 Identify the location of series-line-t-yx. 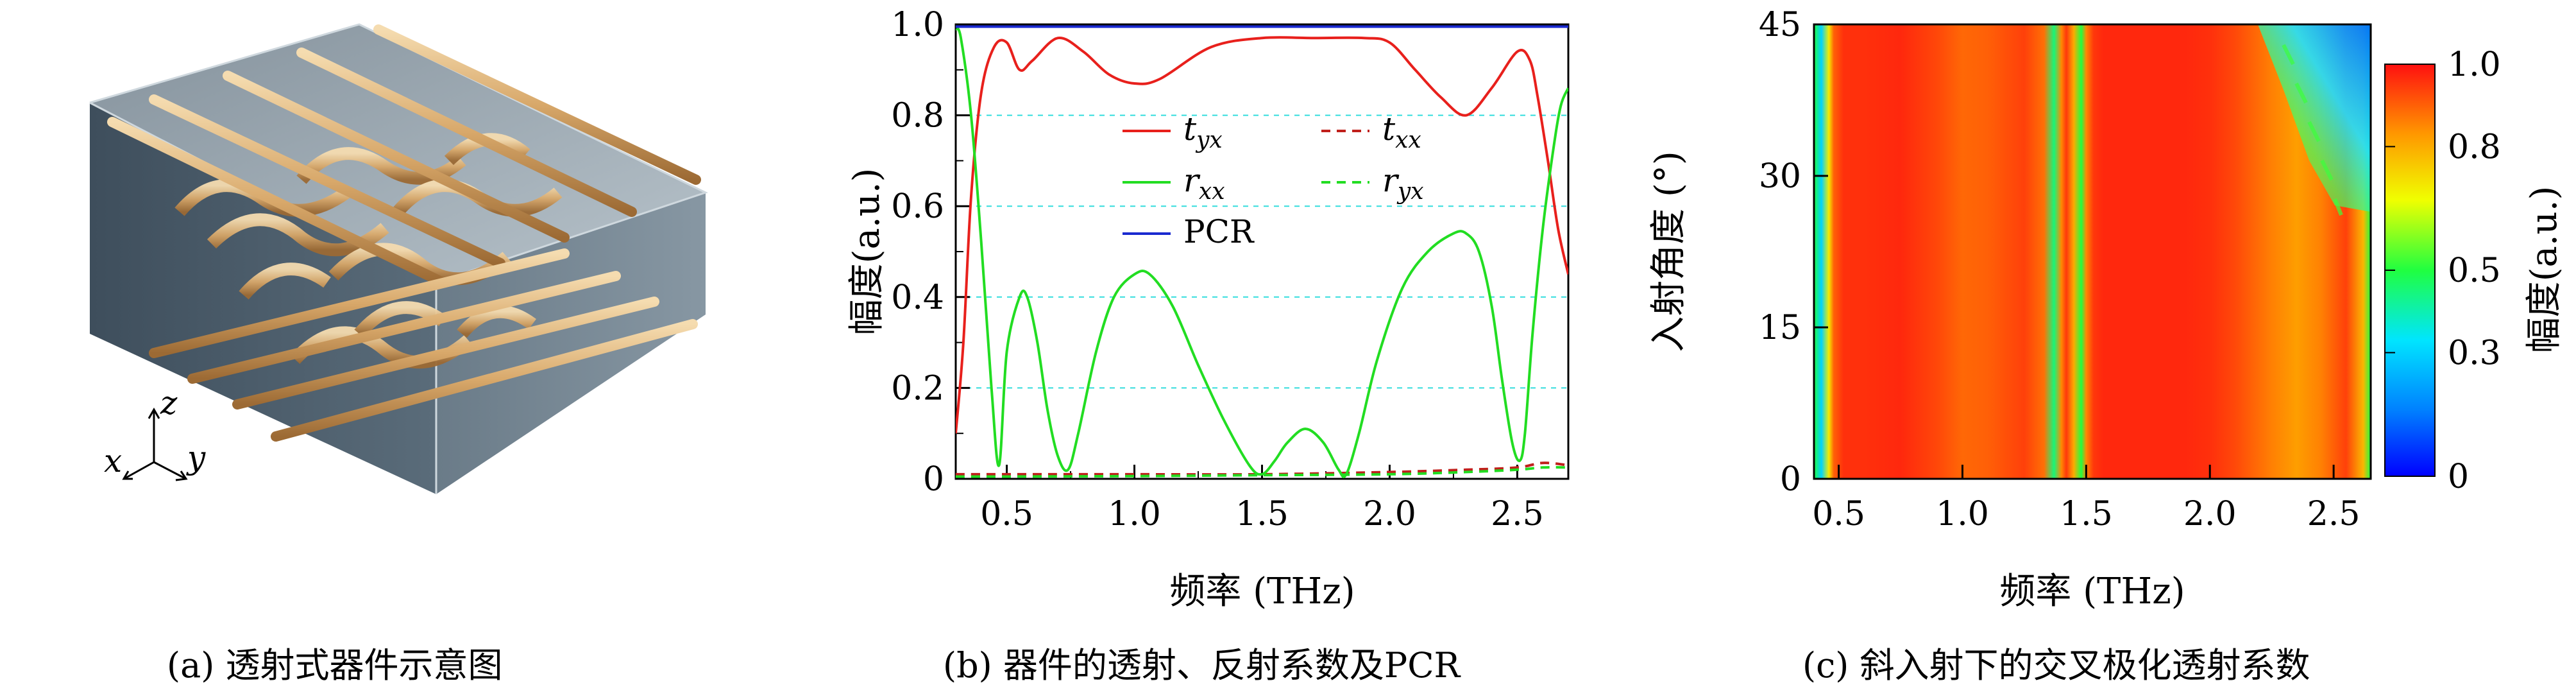
(1262, 235).